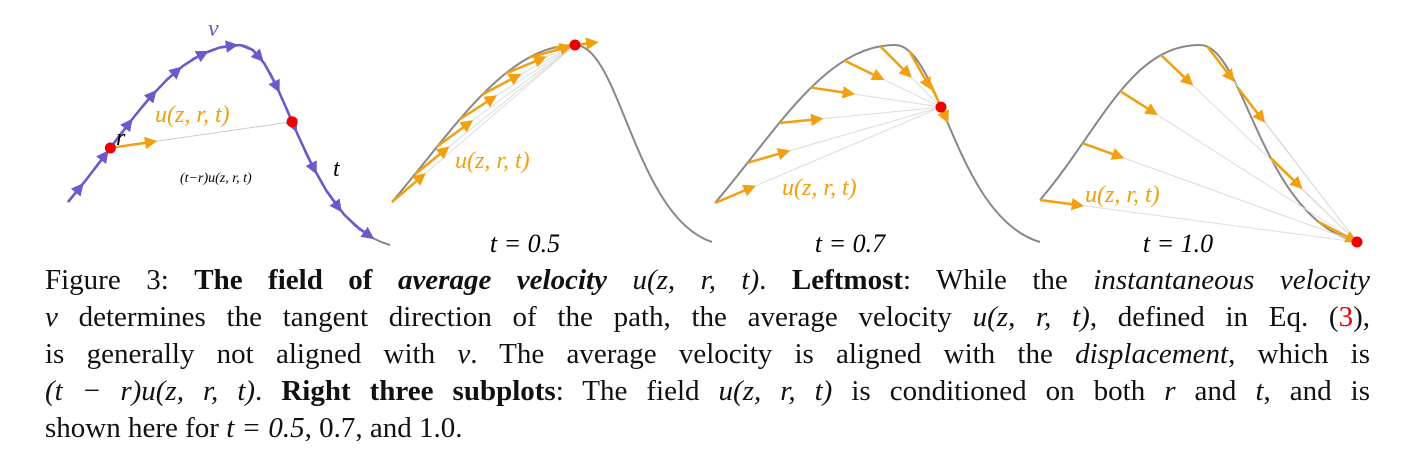 The width and height of the screenshot is (1417, 472). Describe the element at coordinates (337, 428) in the screenshot. I see `math: 0.7` at that location.